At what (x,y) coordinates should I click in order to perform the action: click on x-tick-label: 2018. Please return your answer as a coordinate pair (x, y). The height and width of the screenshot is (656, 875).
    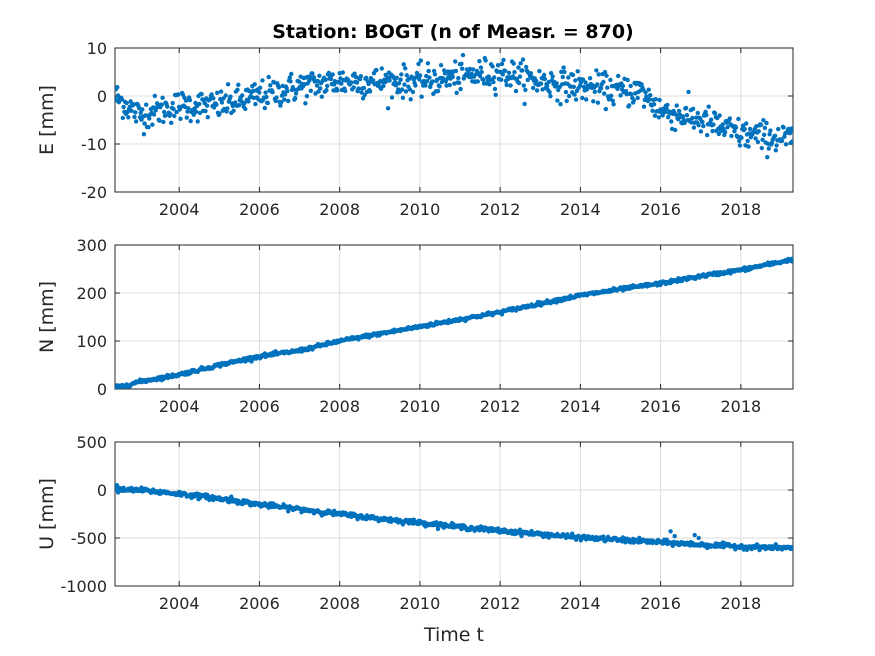
    Looking at the image, I should click on (740, 603).